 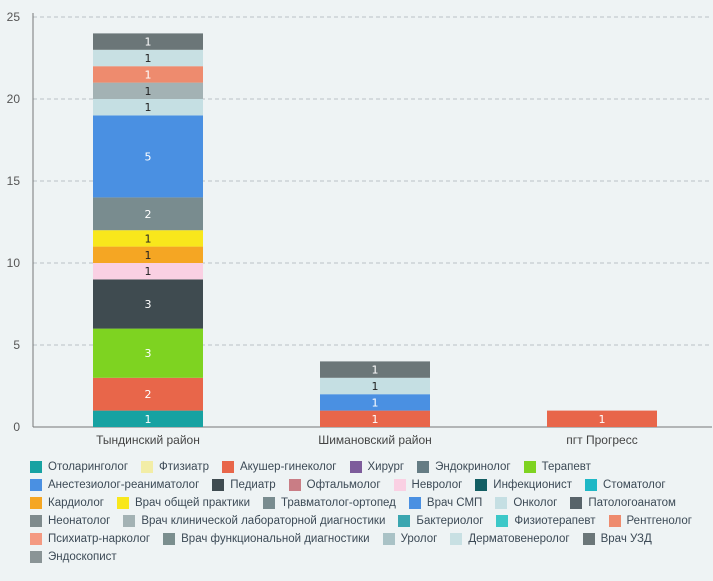 What do you see at coordinates (73, 557) in the screenshot?
I see `legend-item: Эндоскопист` at bounding box center [73, 557].